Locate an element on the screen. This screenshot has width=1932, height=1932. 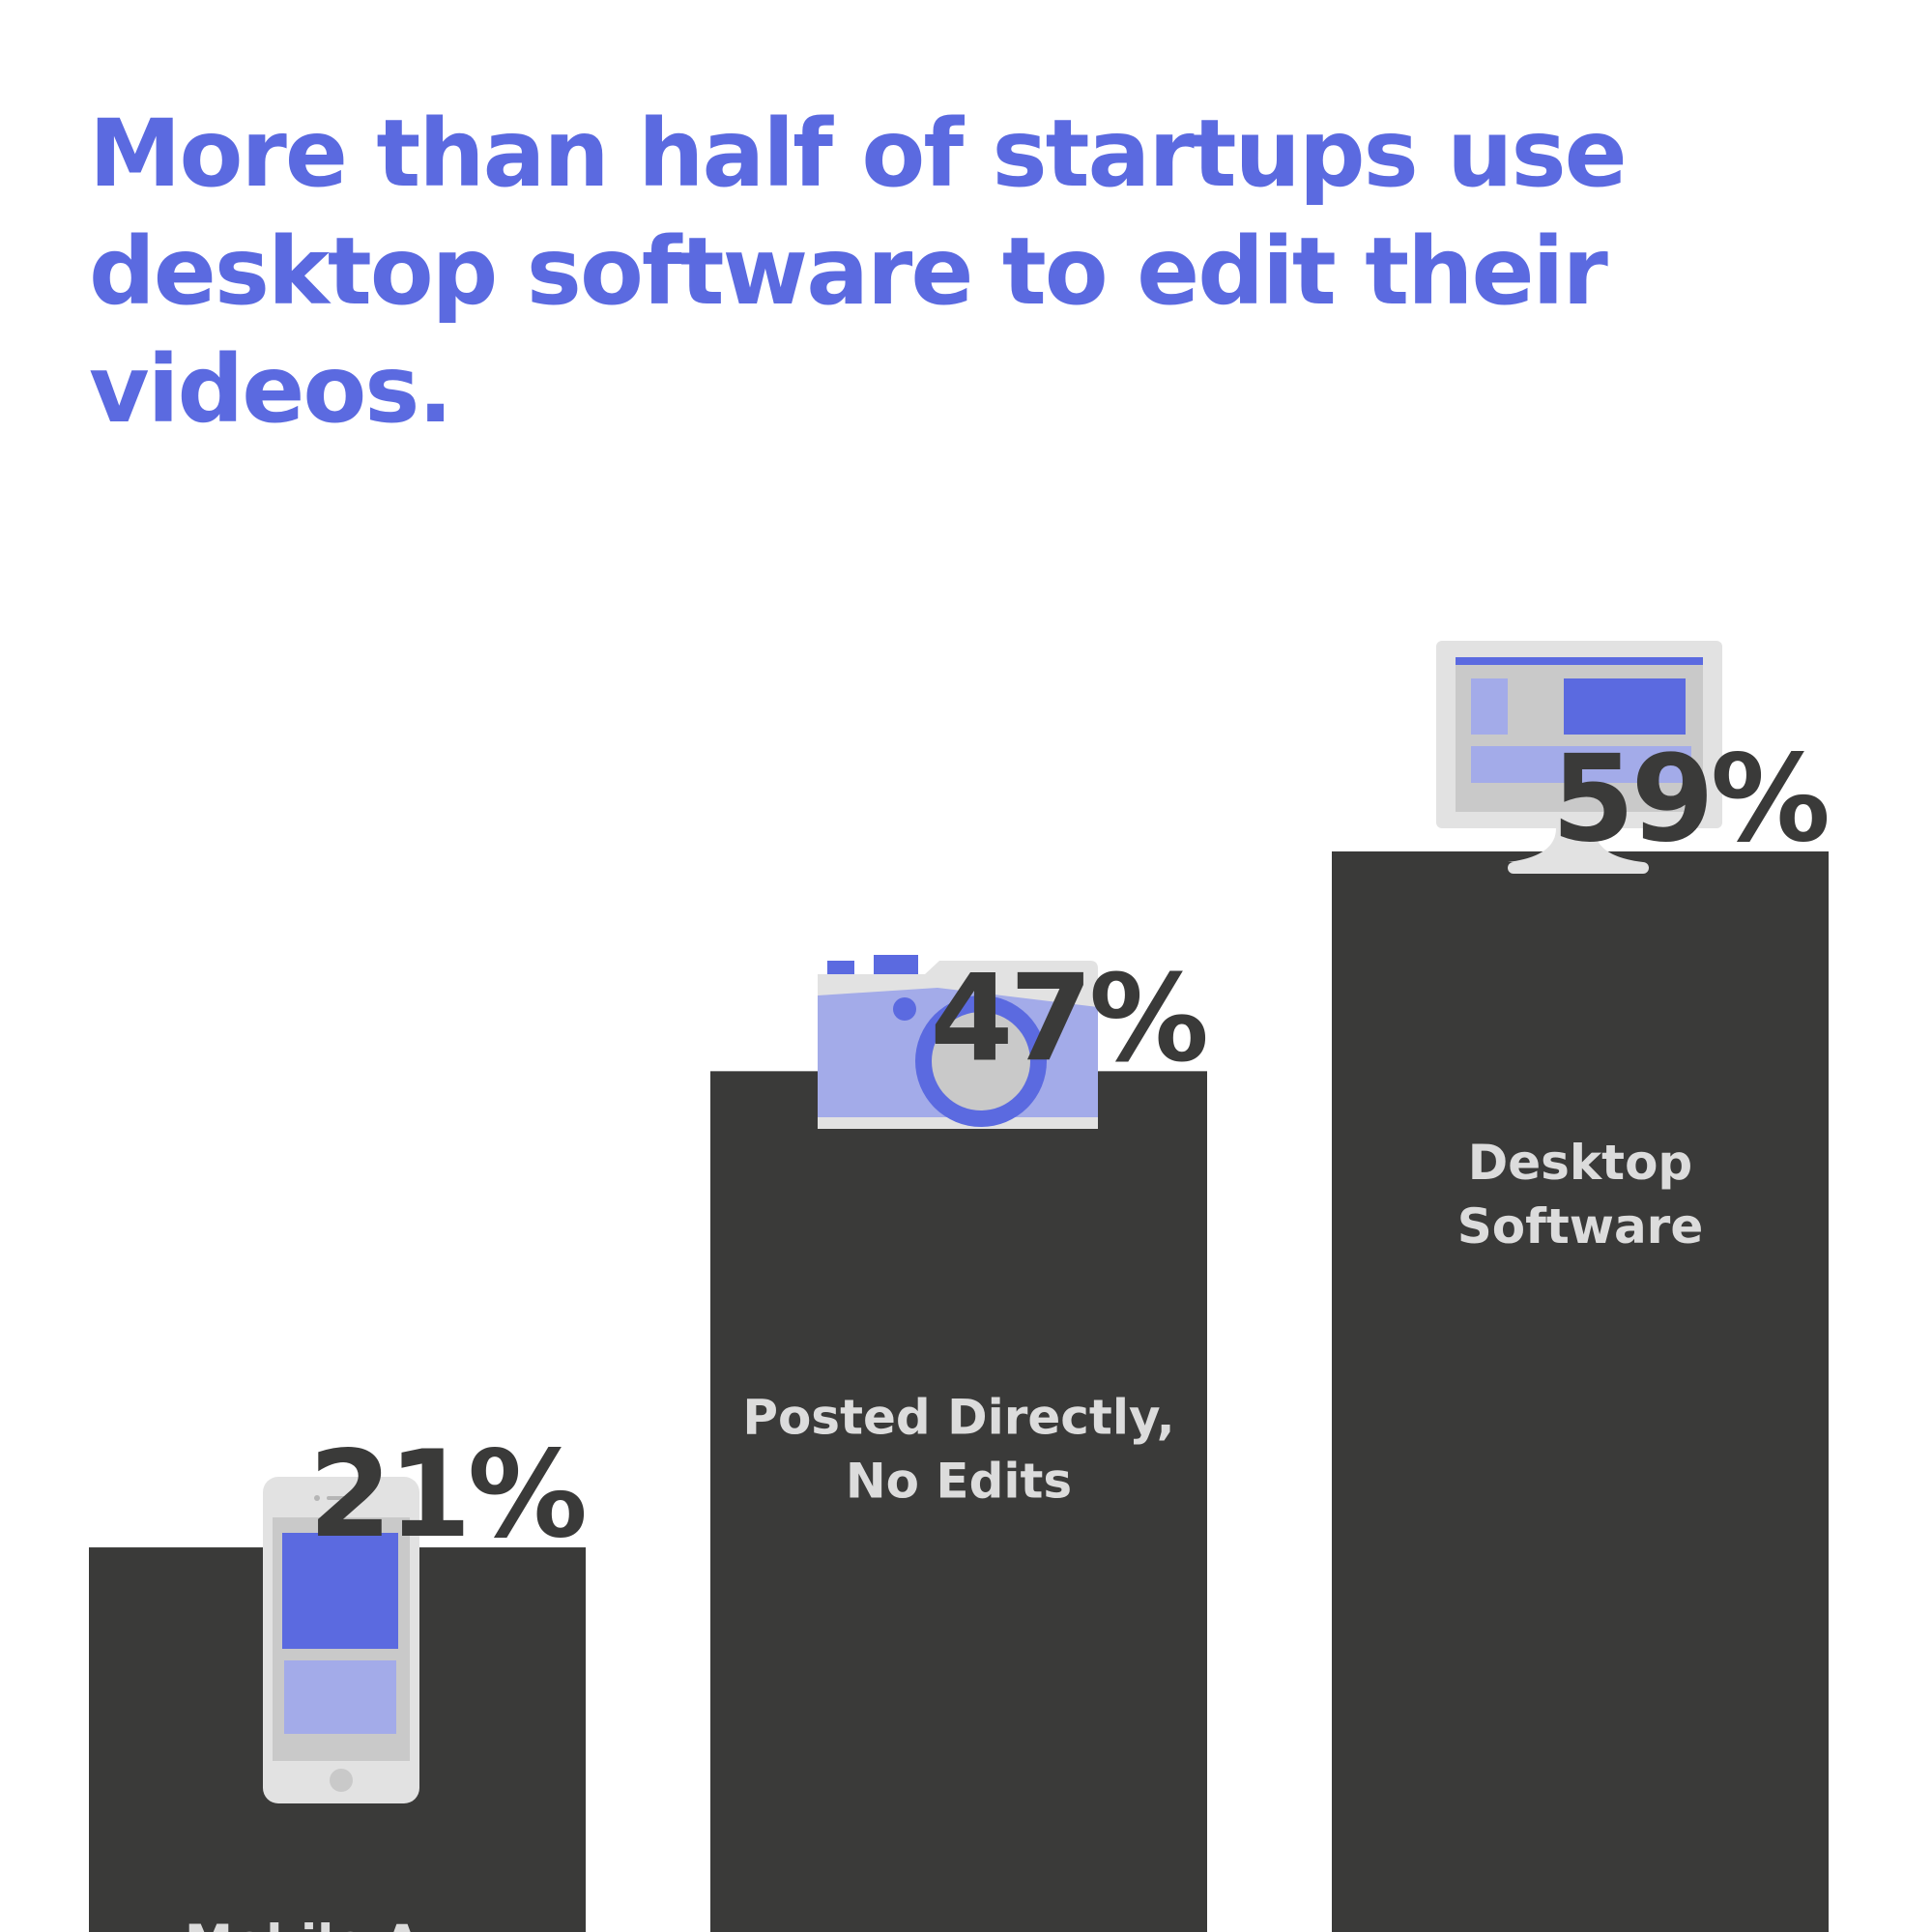
value-label-2: 47% is located at coordinates (1068, 1018).